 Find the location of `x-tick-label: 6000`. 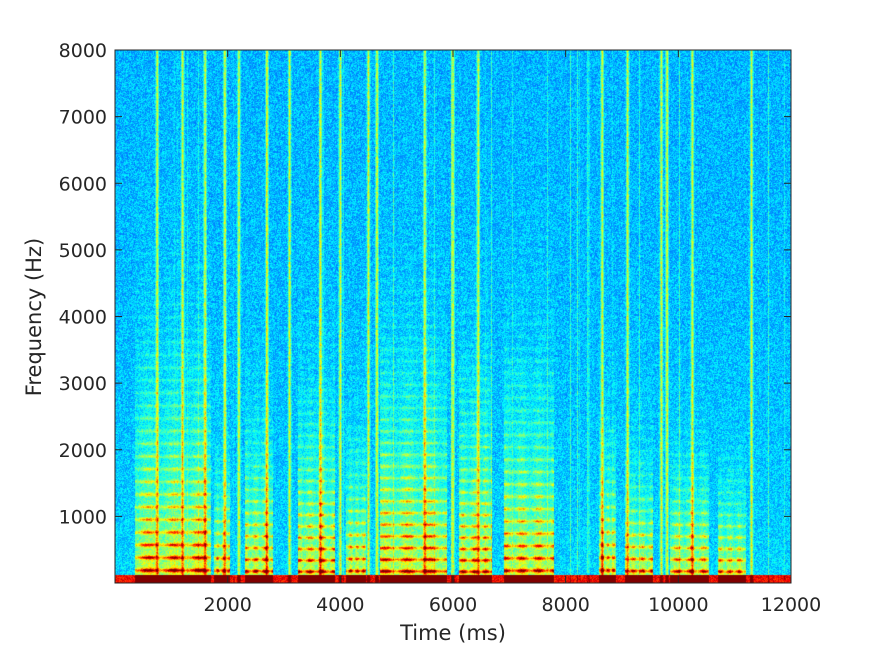

x-tick-label: 6000 is located at coordinates (453, 605).